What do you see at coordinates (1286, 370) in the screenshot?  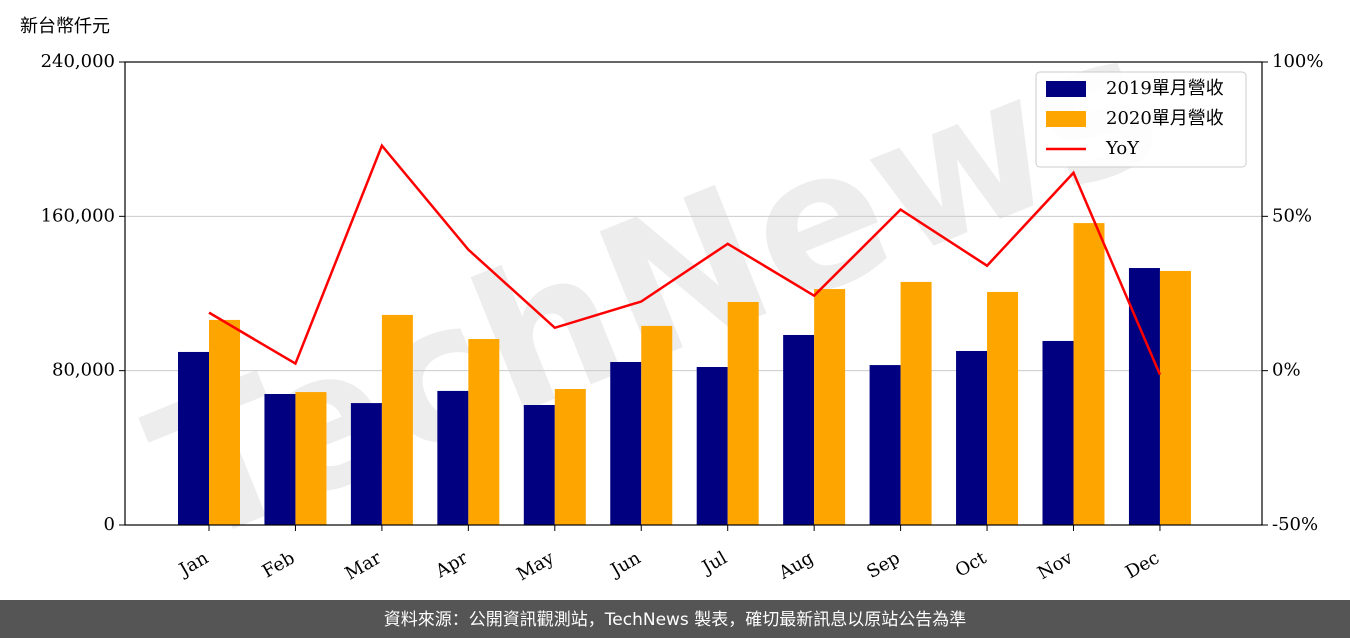 I see `y2-tick-label: 0%` at bounding box center [1286, 370].